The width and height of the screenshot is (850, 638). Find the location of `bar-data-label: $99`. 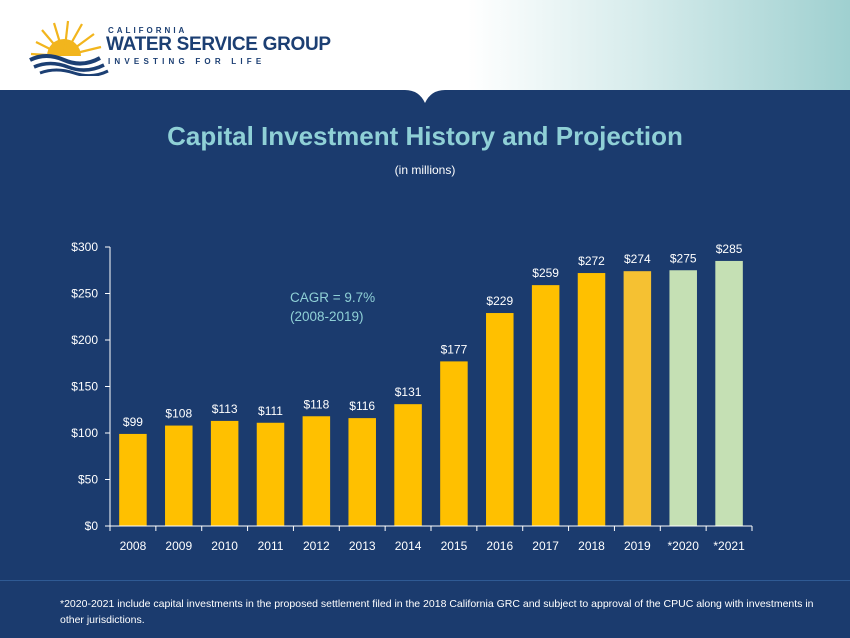

bar-data-label: $99 is located at coordinates (133, 422).